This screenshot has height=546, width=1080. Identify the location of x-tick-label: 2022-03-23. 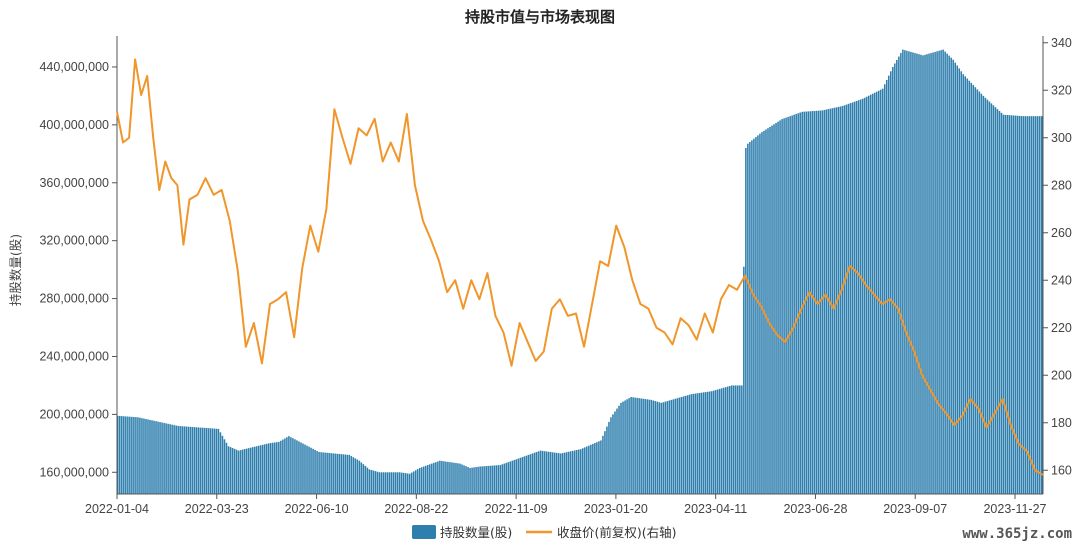
(217, 509).